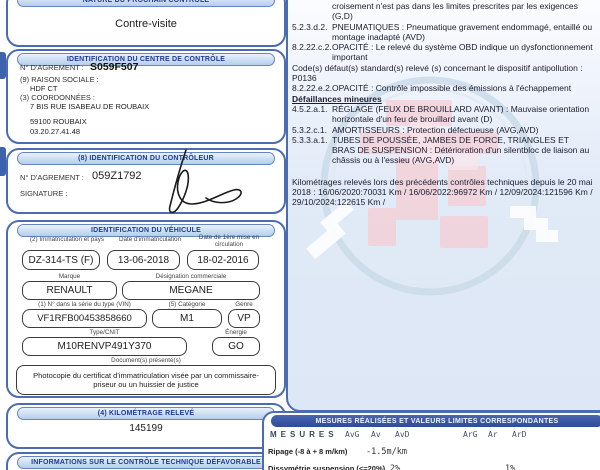  Describe the element at coordinates (117, 176) in the screenshot. I see `inspector-agrement-value: 059Z1792` at that location.